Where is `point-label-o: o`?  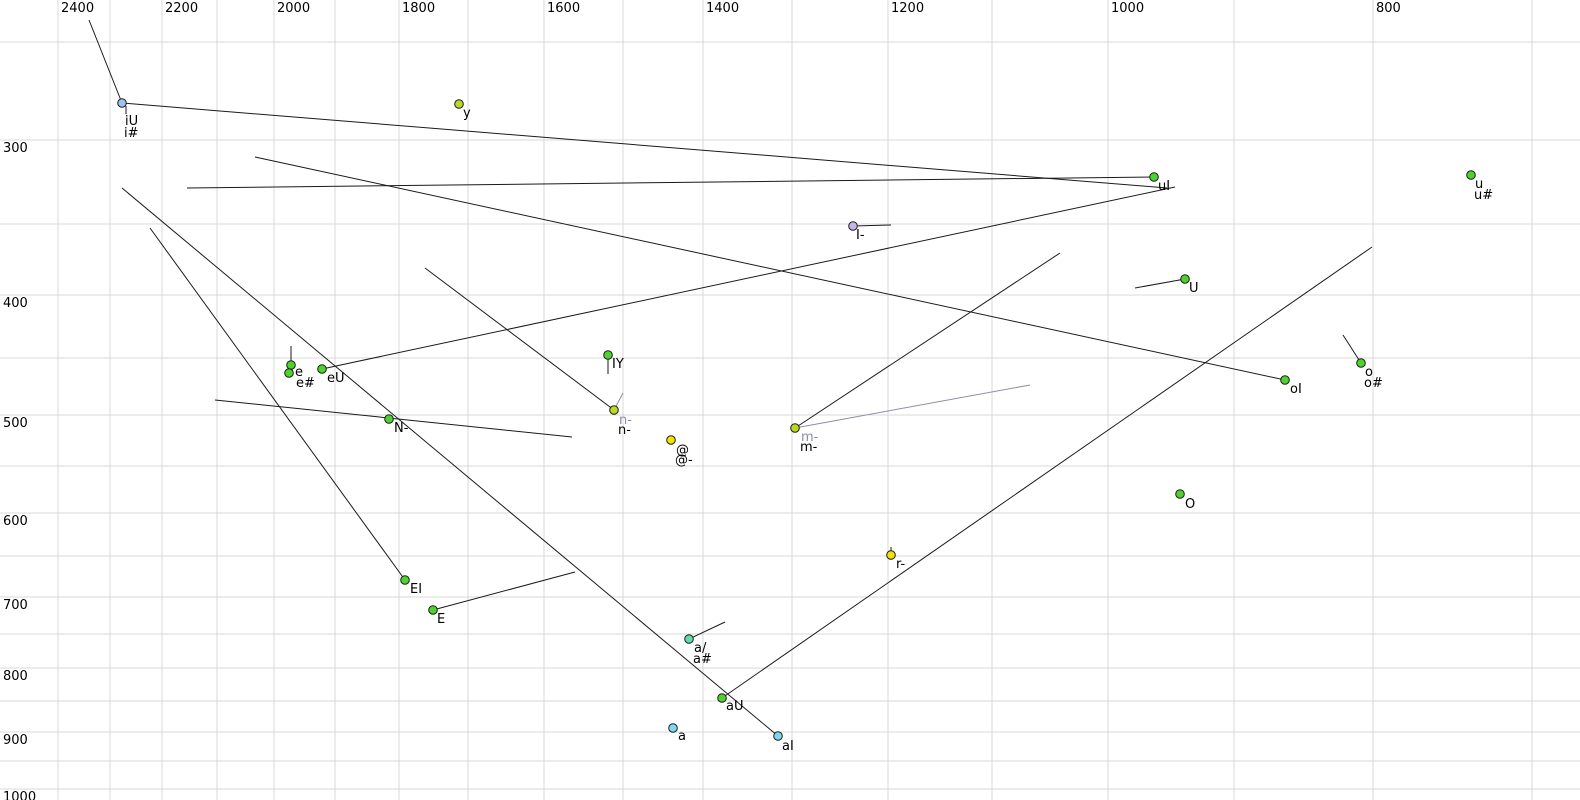
point-label-o: o is located at coordinates (1369, 372).